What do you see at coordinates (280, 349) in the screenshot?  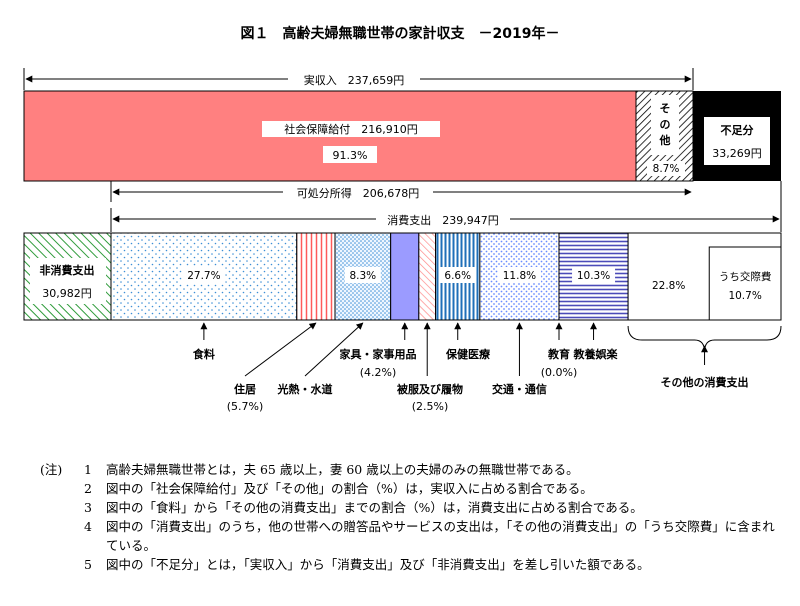 I see `housing-arrow` at bounding box center [280, 349].